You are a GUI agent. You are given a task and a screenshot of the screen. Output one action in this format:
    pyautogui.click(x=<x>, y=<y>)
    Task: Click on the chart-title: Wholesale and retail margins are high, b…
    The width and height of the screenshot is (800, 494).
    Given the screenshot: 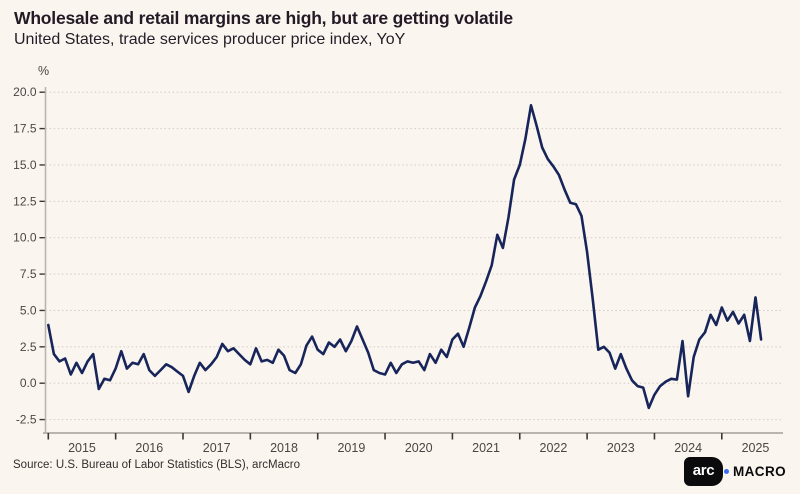 What is the action you would take?
    pyautogui.click(x=263, y=18)
    